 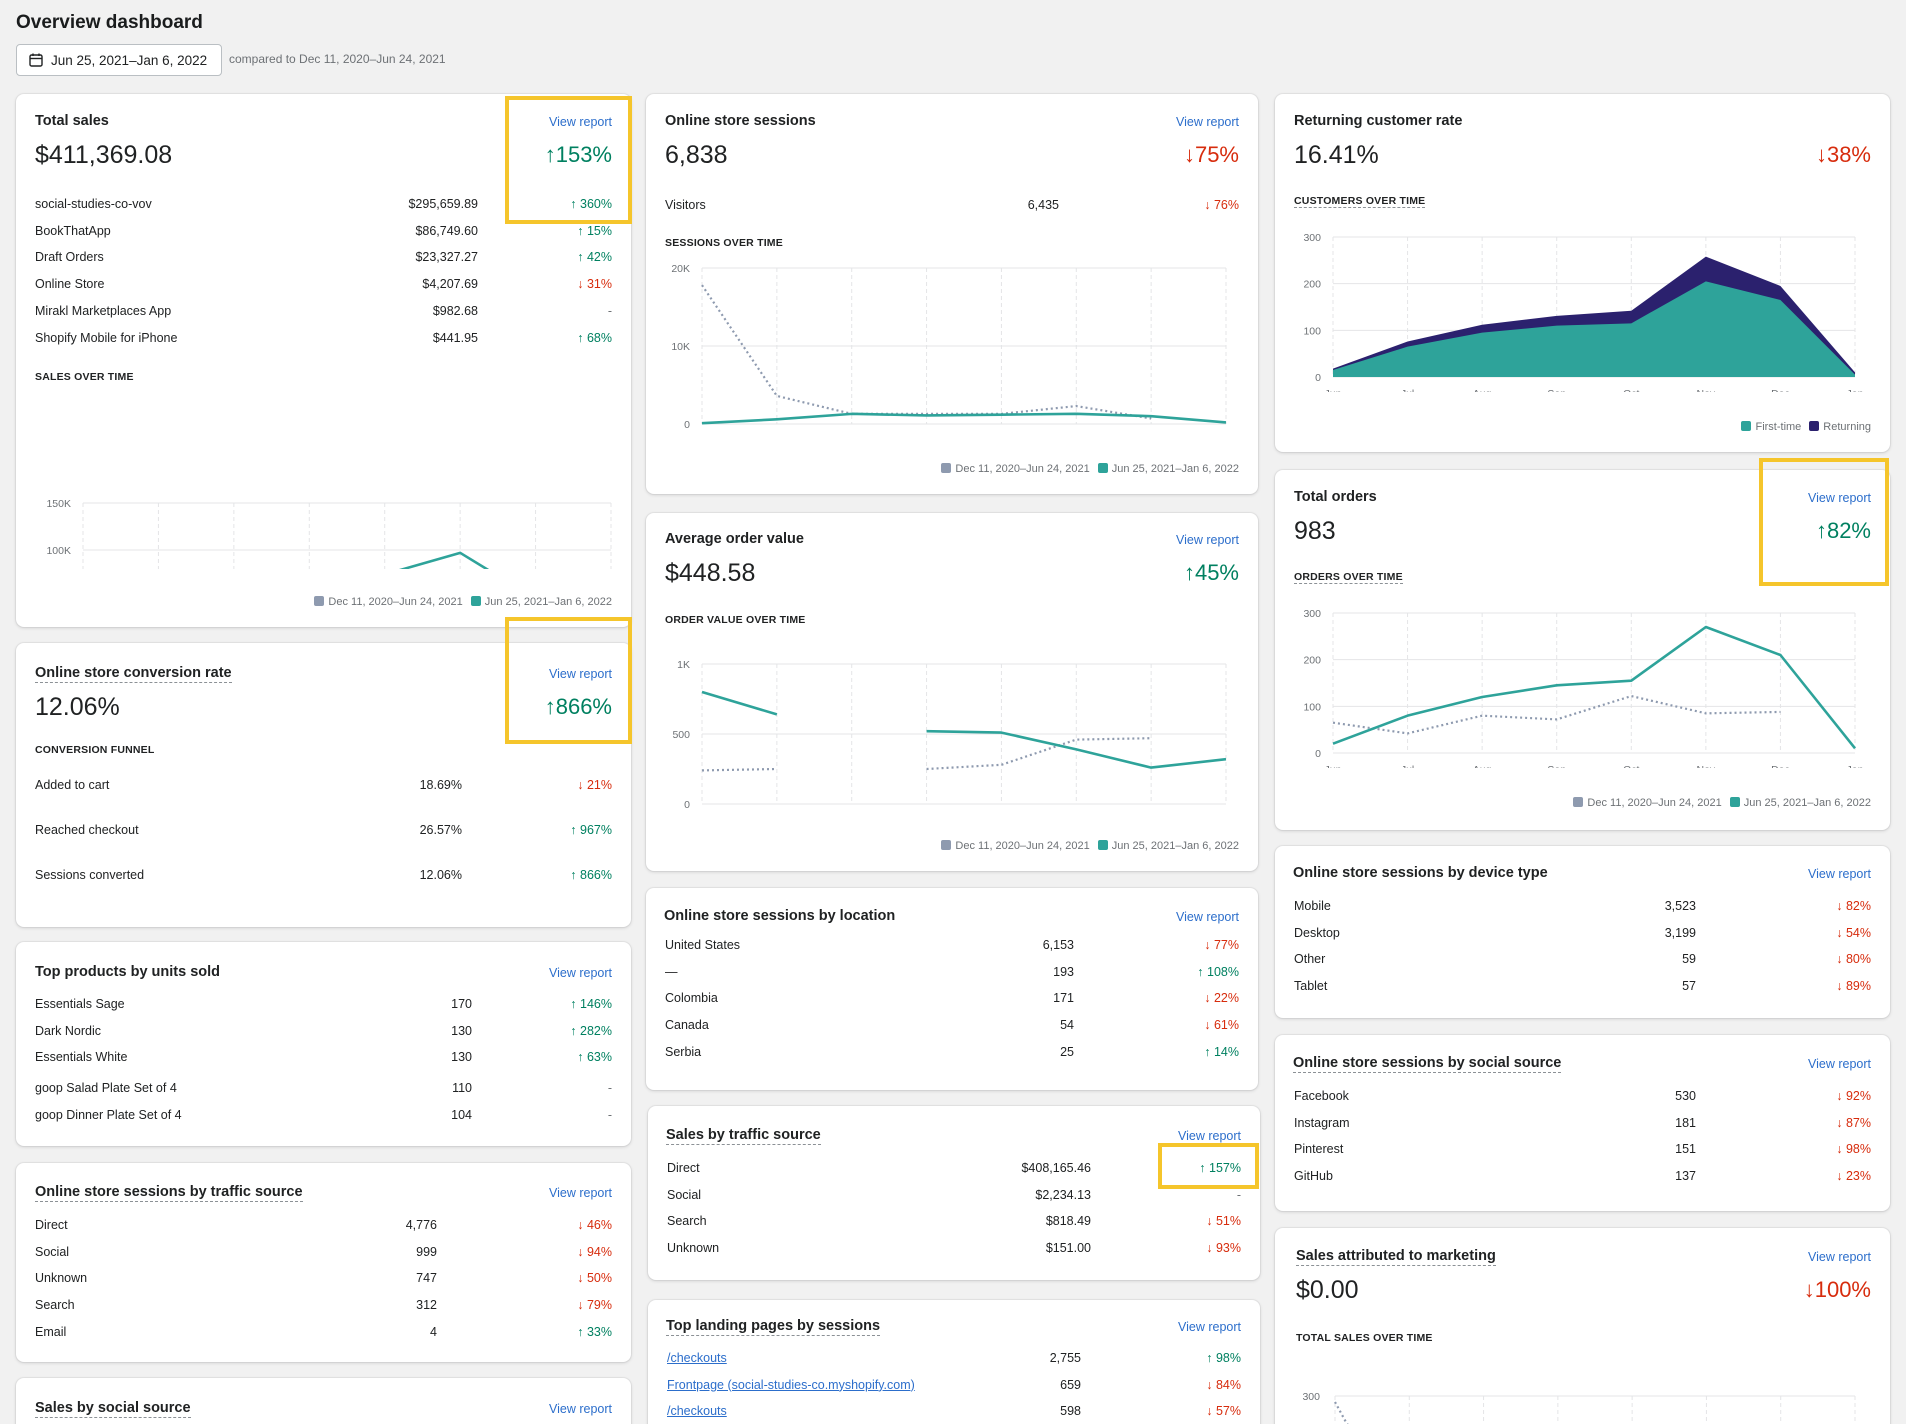 What do you see at coordinates (109, 22) in the screenshot?
I see `page-title: Overview dashboard` at bounding box center [109, 22].